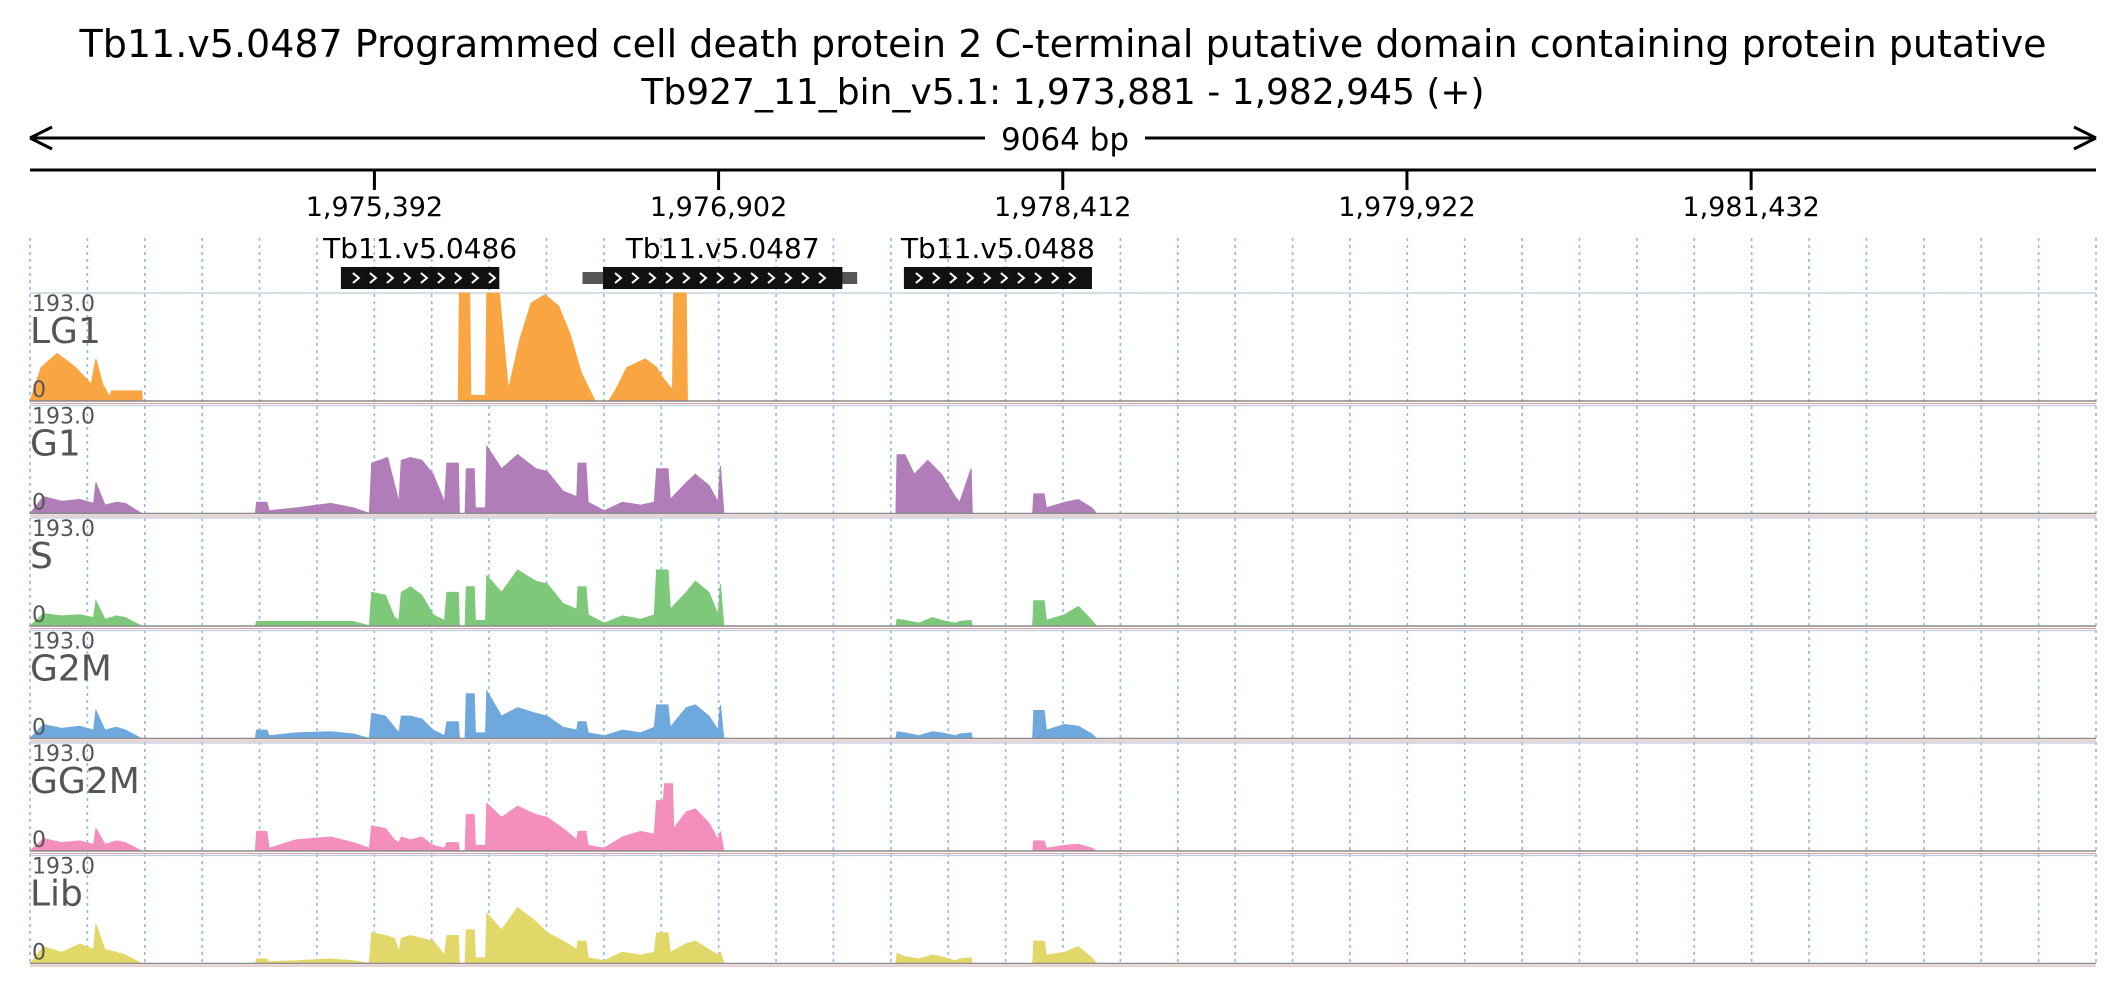 This screenshot has width=2126, height=1000. Describe the element at coordinates (718, 207) in the screenshot. I see `ruler-tick-label: 1,976,902` at that location.